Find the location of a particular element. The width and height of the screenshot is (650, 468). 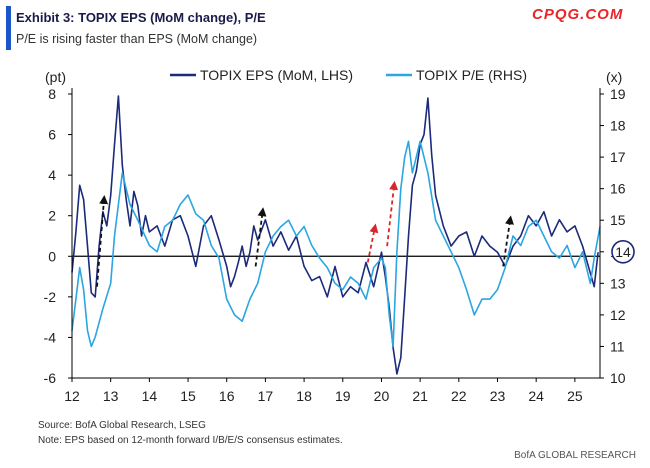

left-tick-label: 2 is located at coordinates (52, 216).